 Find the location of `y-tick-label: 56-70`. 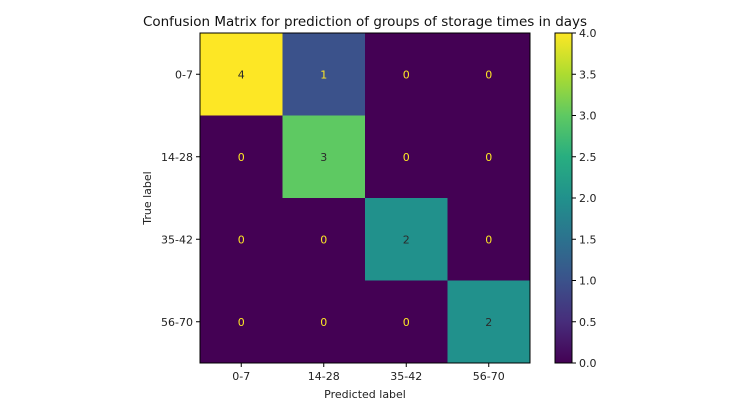

y-tick-label: 56-70 is located at coordinates (177, 322).